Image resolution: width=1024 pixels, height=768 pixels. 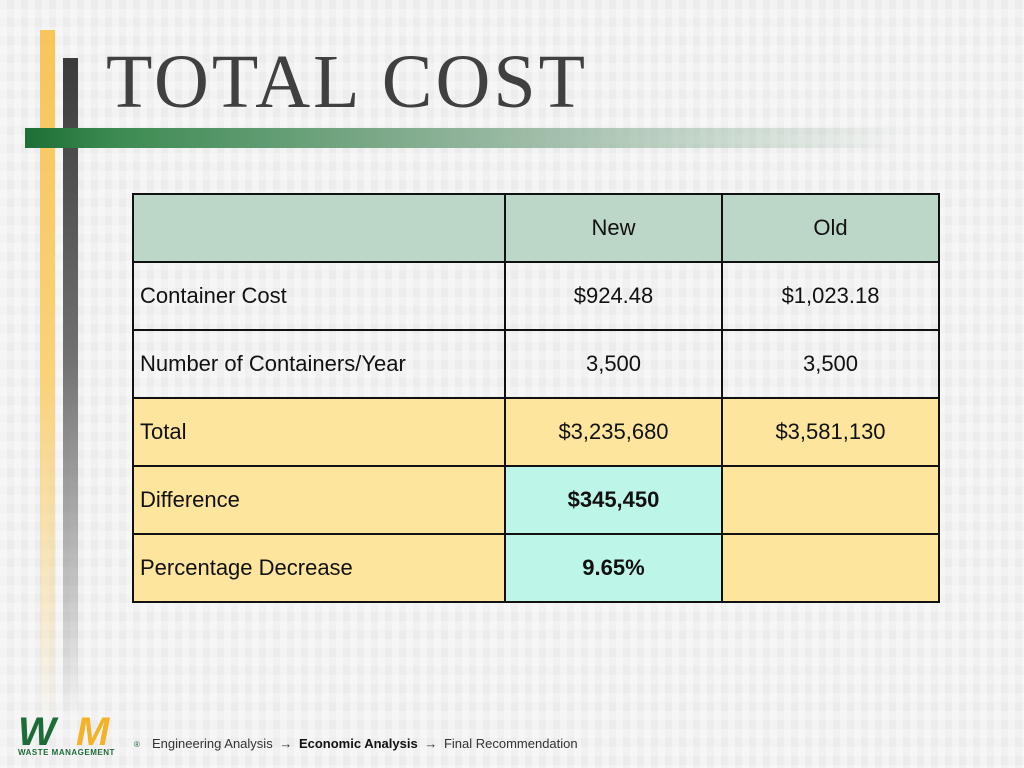 I want to click on cell-new-value: $3,235,680, so click(x=613, y=432).